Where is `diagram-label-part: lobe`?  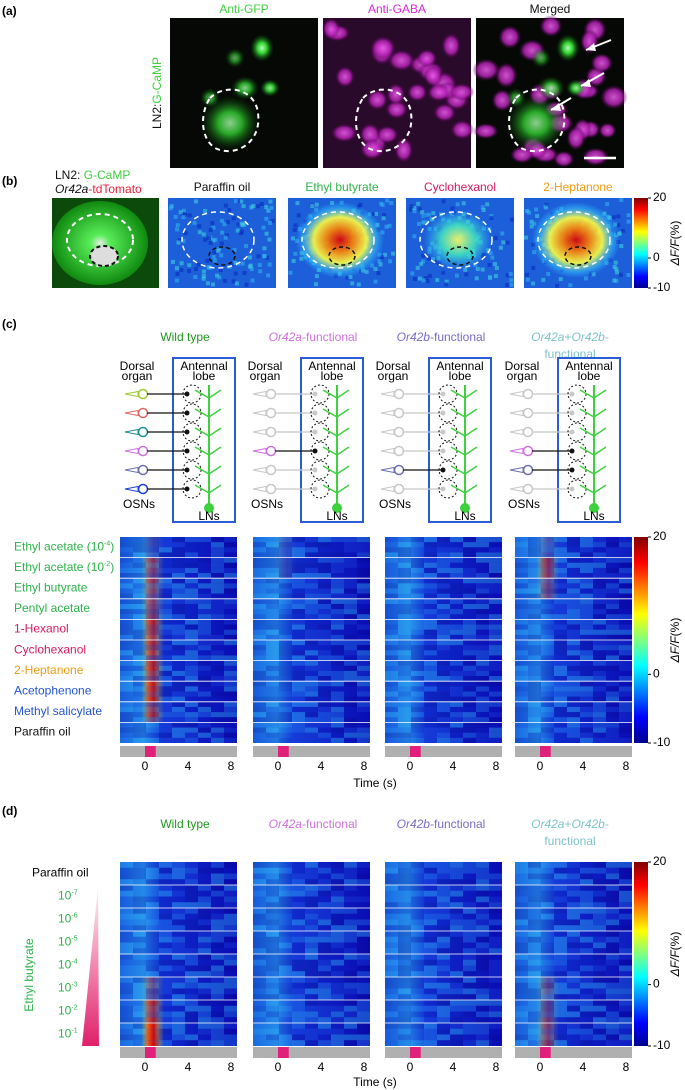 diagram-label-part: lobe is located at coordinates (204, 376).